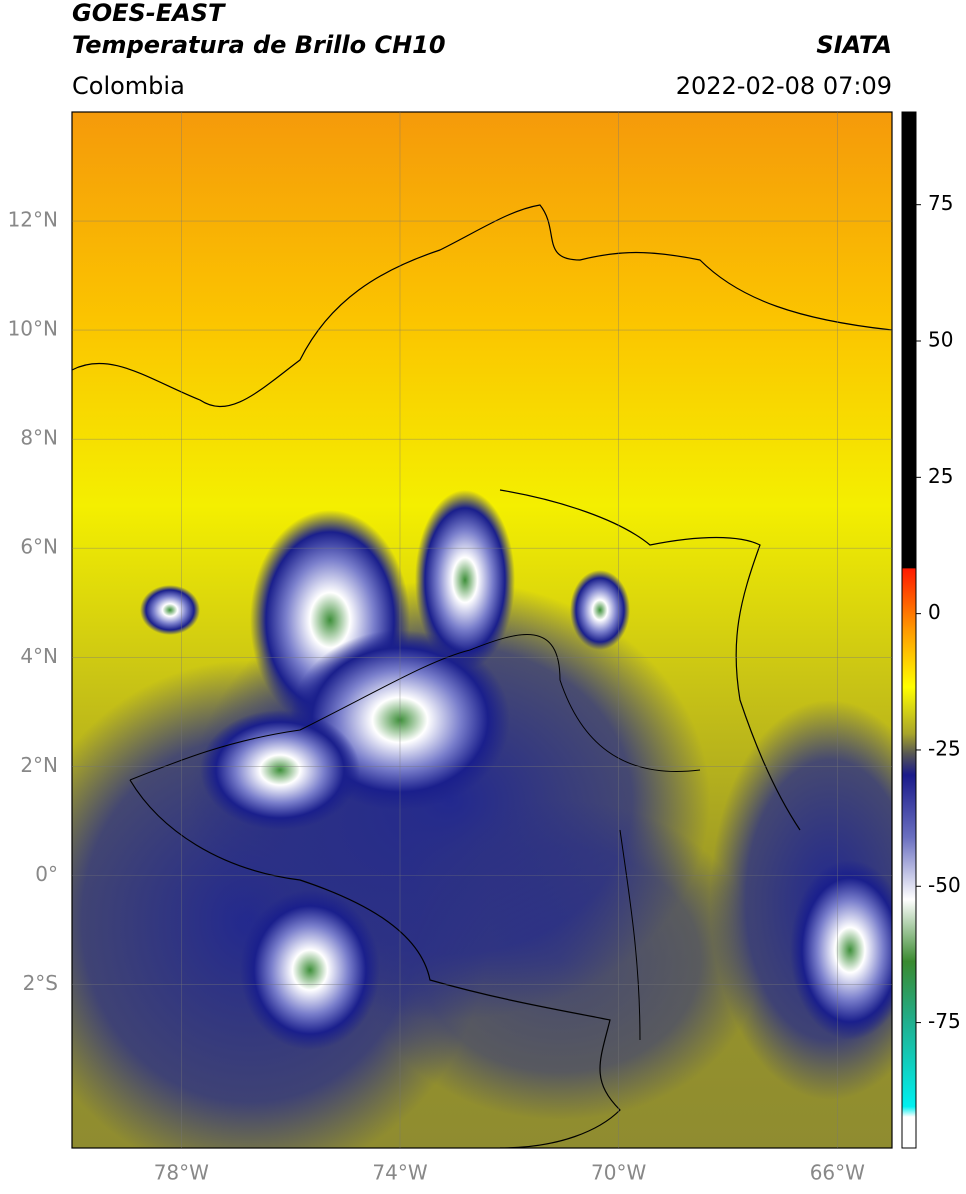 This screenshot has height=1194, width=966. I want to click on lon-tick-label: 74°W, so click(399, 1173).